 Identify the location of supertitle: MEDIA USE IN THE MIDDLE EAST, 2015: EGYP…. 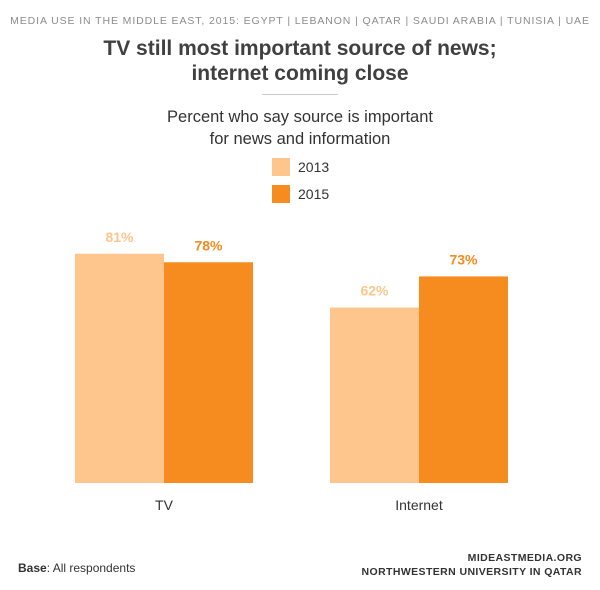
(300, 21).